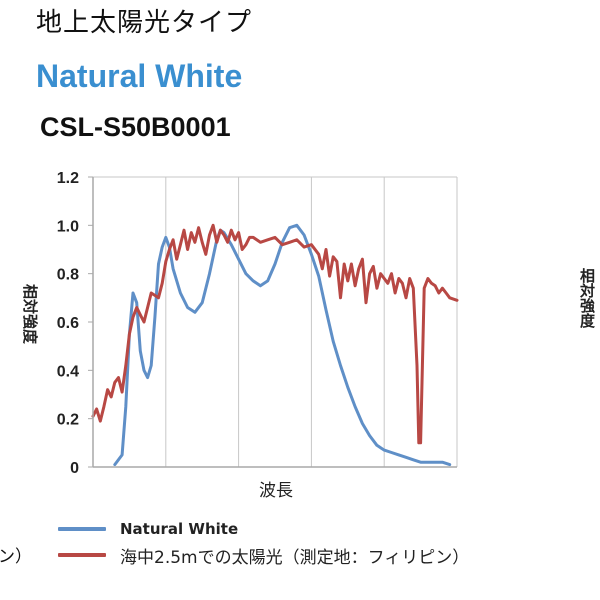 The width and height of the screenshot is (600, 600). I want to click on y-tick-label: 0.4, so click(68, 371).